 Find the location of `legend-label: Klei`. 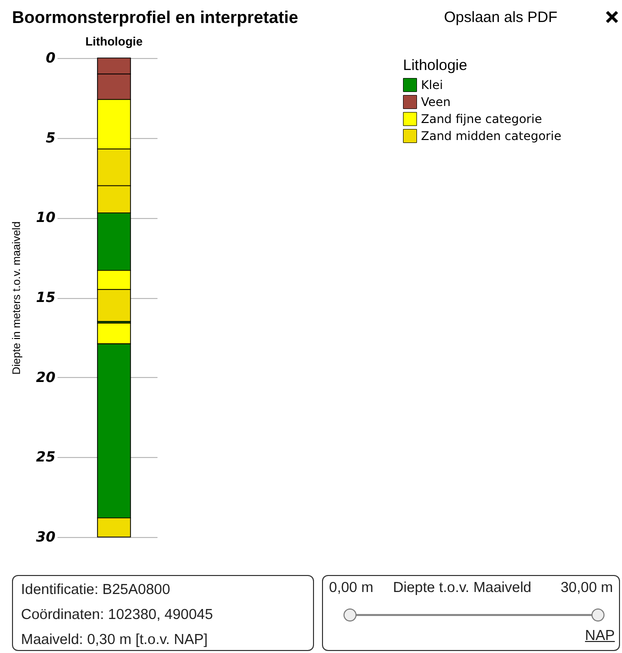

legend-label: Klei is located at coordinates (432, 85).